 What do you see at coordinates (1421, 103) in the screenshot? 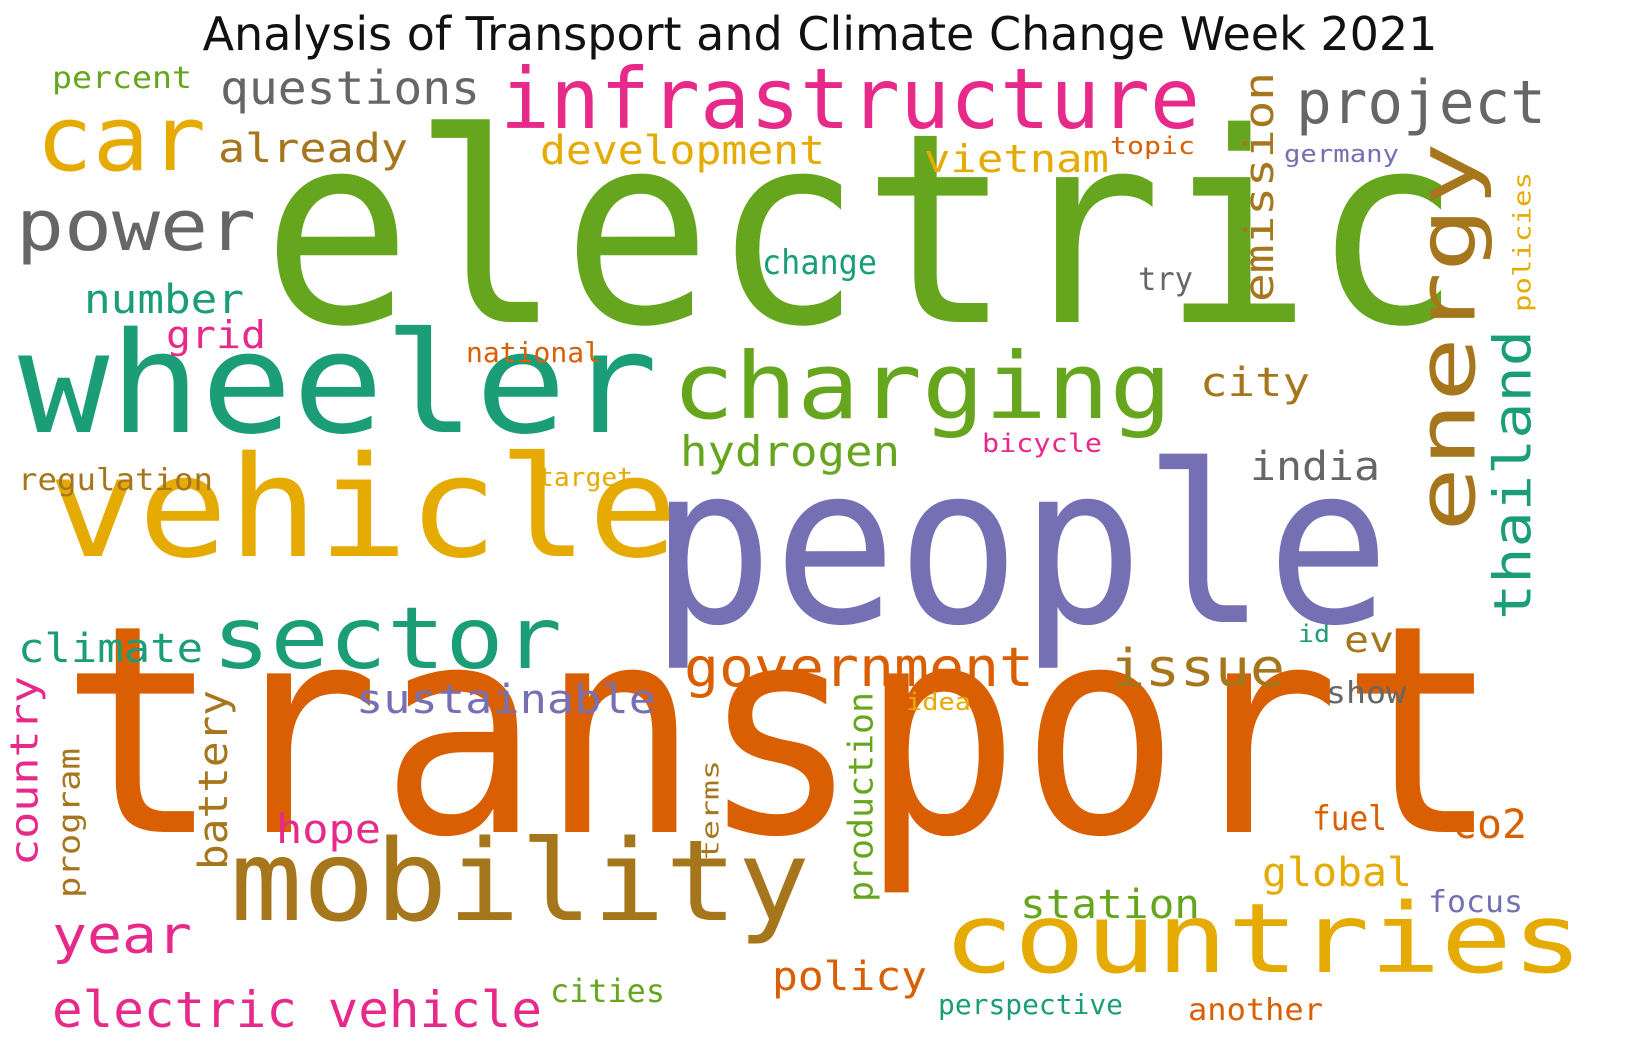
I see `word-project: project` at bounding box center [1421, 103].